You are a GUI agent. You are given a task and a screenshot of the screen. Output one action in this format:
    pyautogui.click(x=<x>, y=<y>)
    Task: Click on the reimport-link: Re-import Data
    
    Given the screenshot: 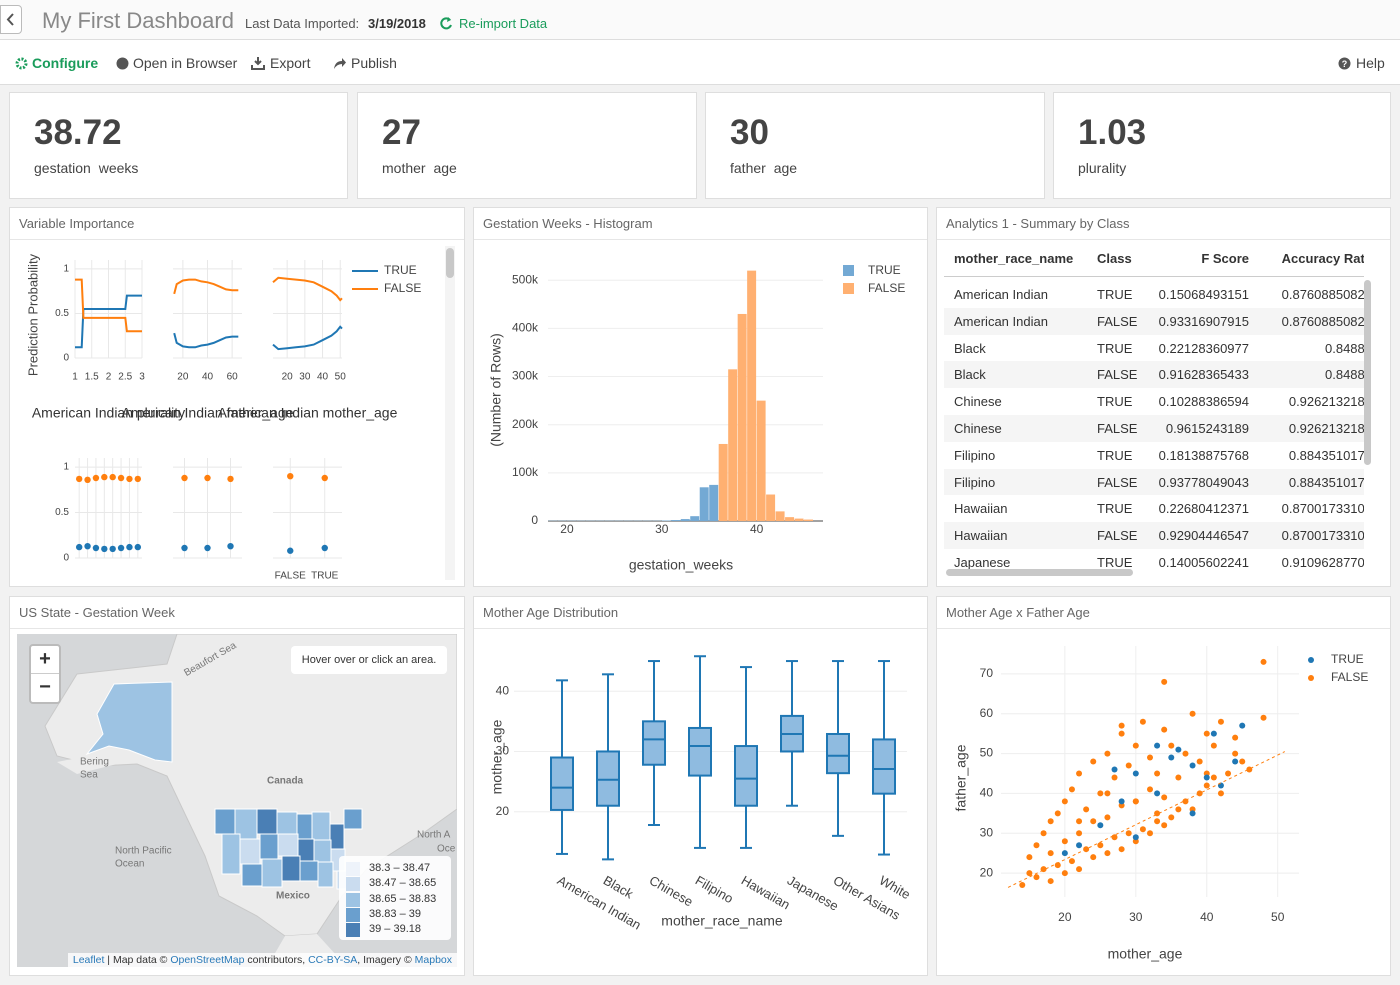 What is the action you would take?
    pyautogui.click(x=503, y=23)
    